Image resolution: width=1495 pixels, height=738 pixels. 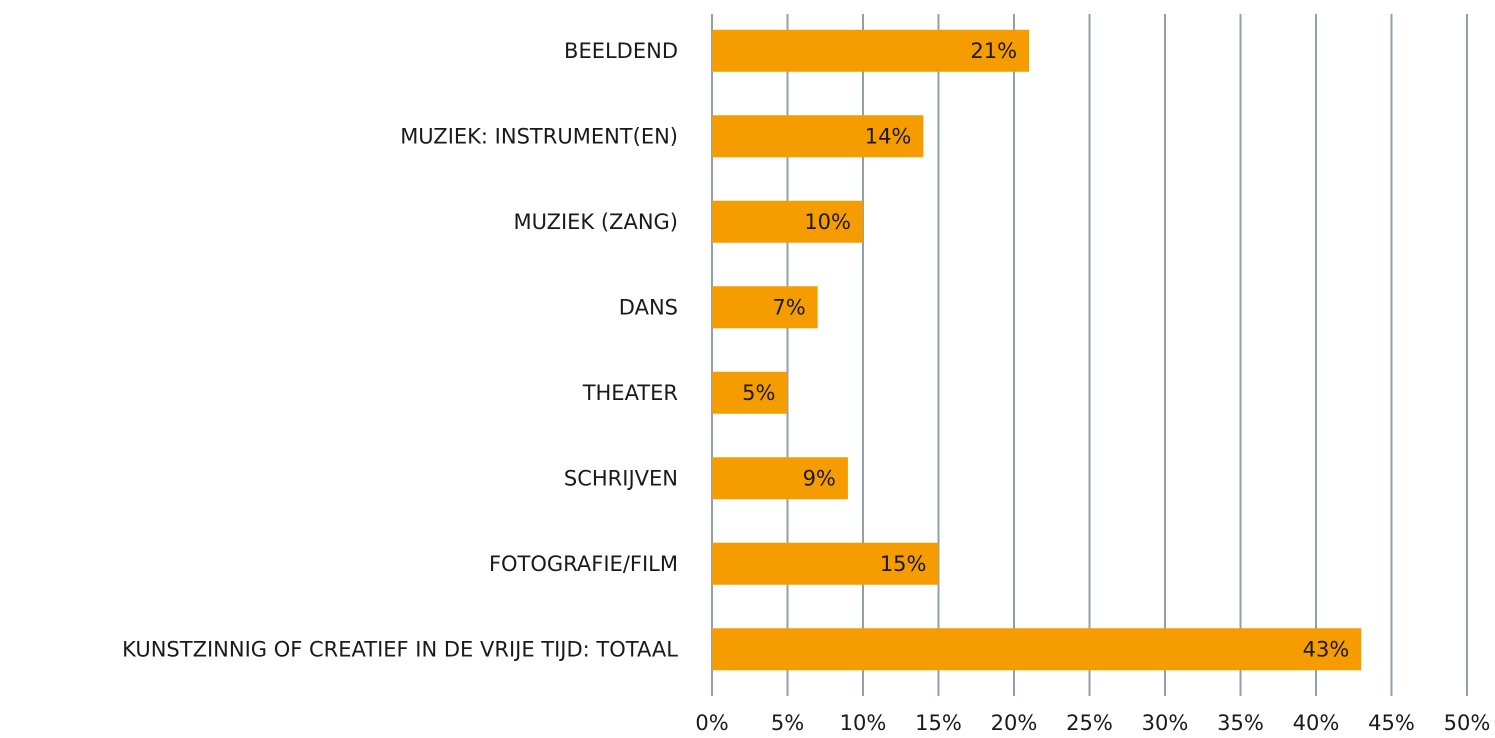 What do you see at coordinates (819, 478) in the screenshot?
I see `data-label: 9%` at bounding box center [819, 478].